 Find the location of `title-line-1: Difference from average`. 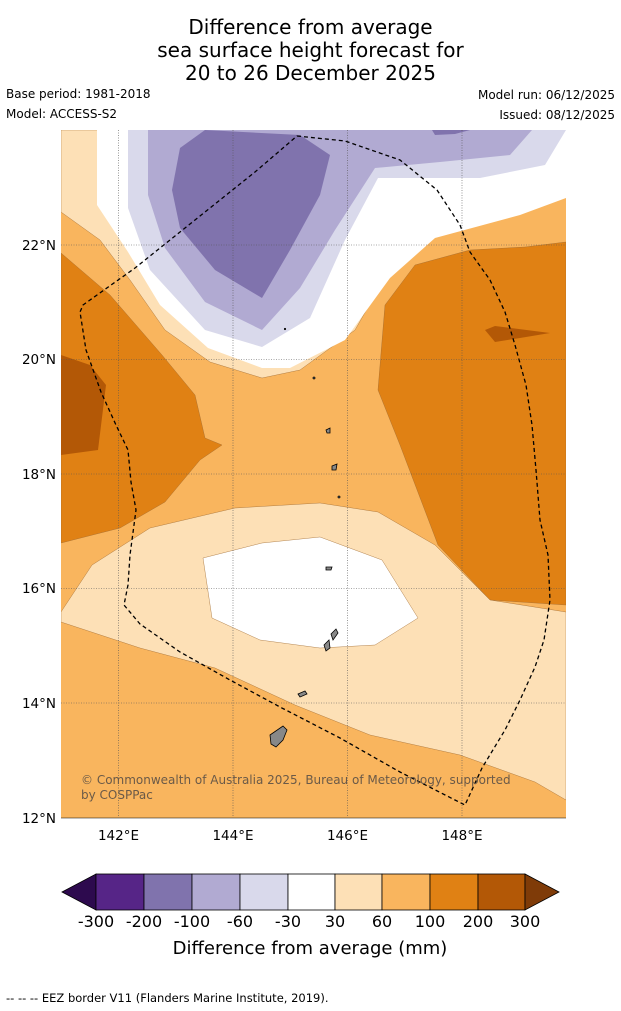

title-line-1: Difference from average is located at coordinates (310, 27).